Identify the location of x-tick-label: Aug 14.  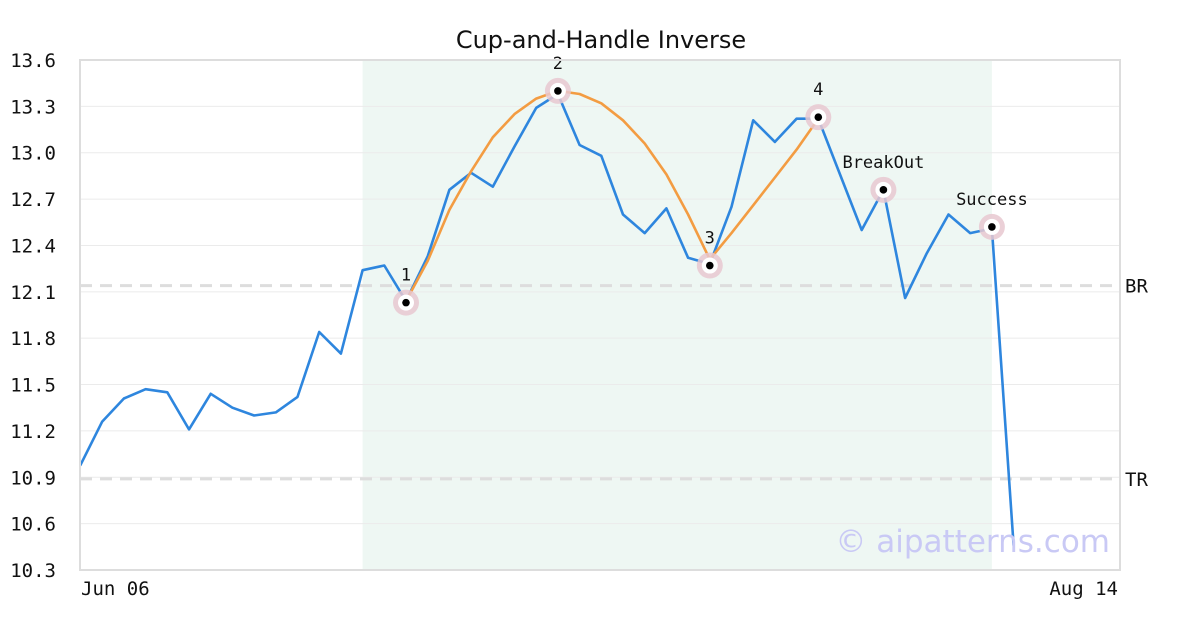
(1083, 589).